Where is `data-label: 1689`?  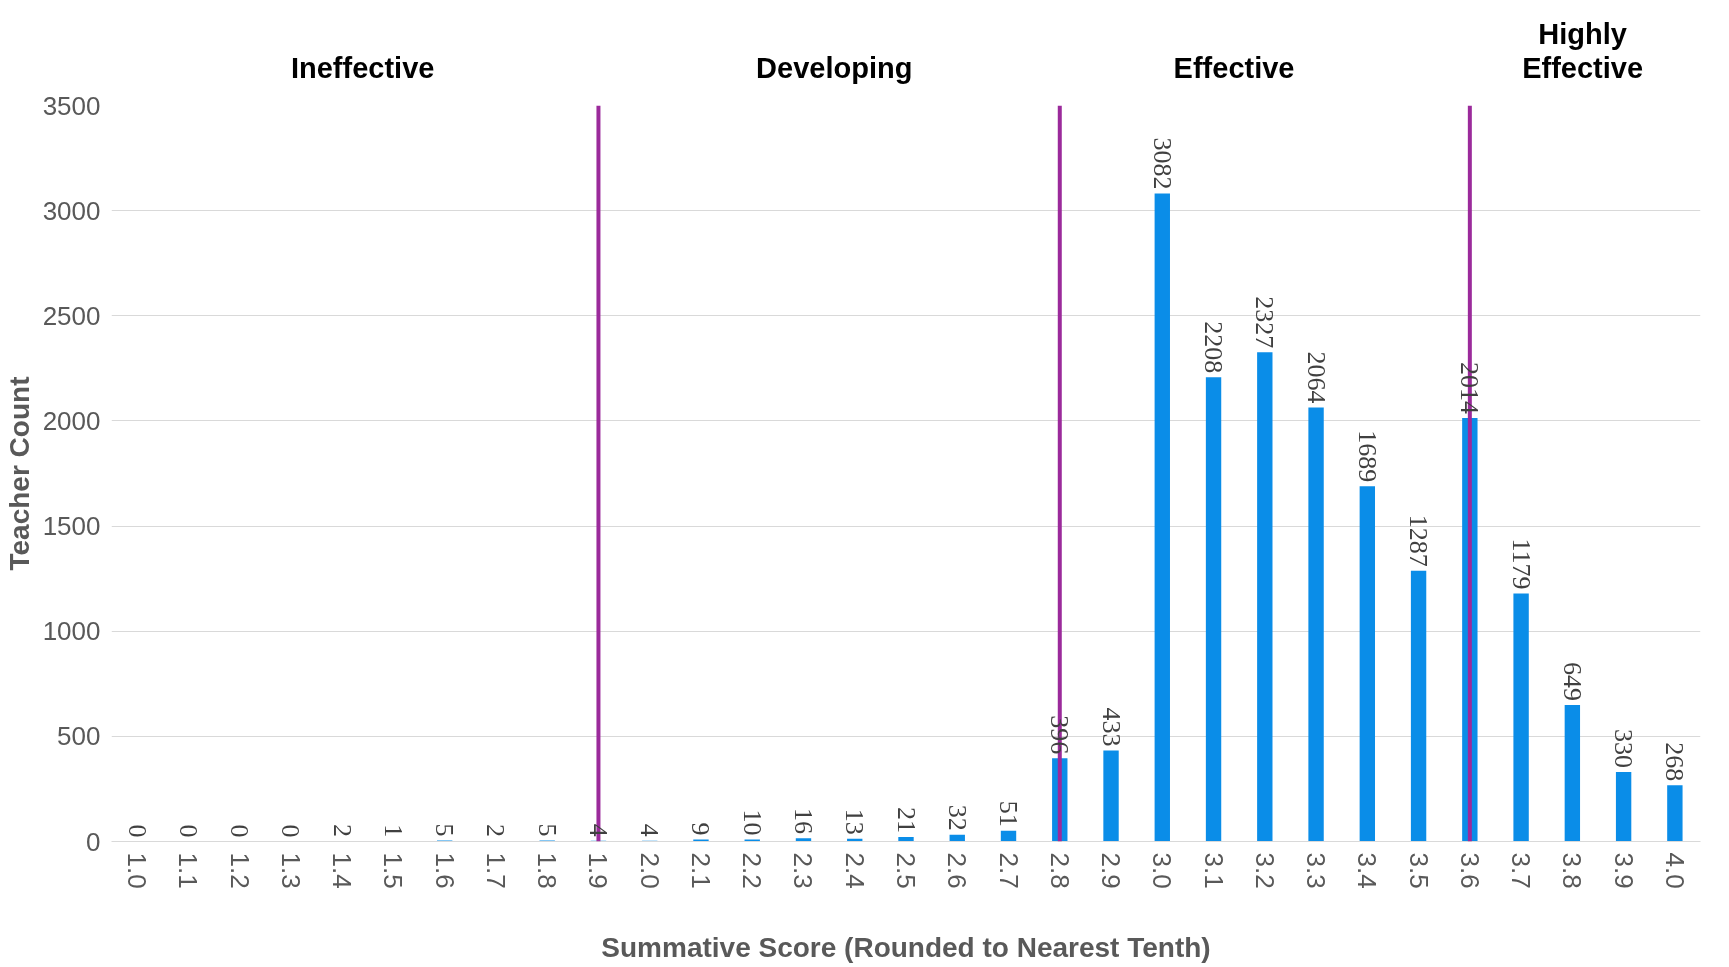 data-label: 1689 is located at coordinates (1367, 456).